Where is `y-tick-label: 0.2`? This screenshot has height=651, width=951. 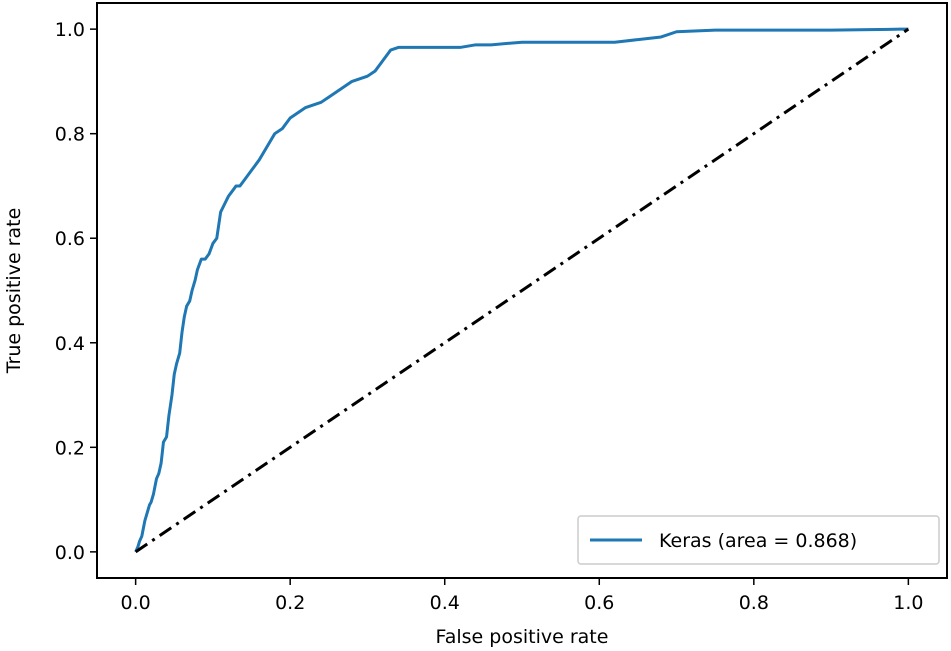
y-tick-label: 0.2 is located at coordinates (70, 448).